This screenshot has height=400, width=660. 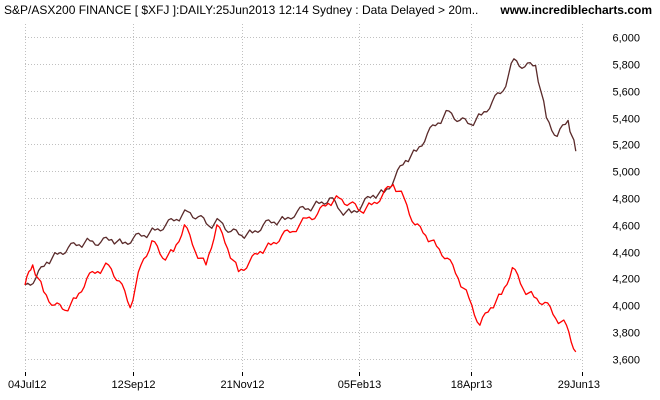 What do you see at coordinates (626, 93) in the screenshot?
I see `y-tick-label: 5,600` at bounding box center [626, 93].